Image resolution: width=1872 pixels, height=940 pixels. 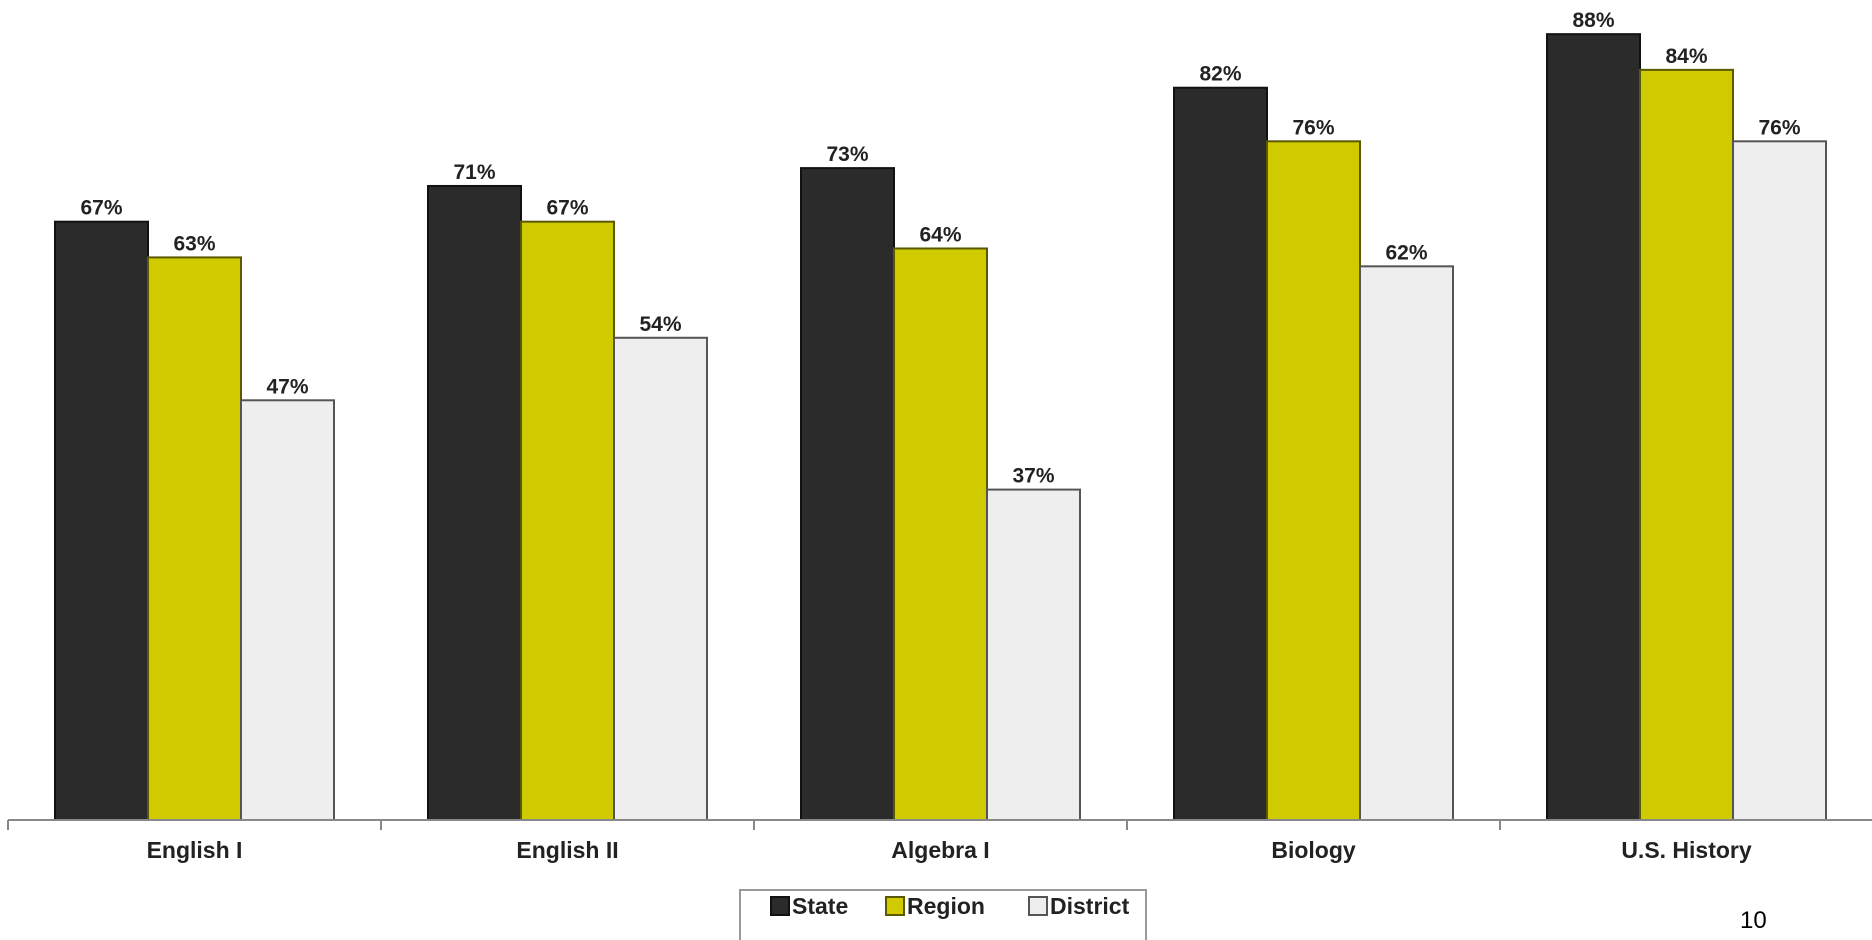 I want to click on data-label-state-3: 82%, so click(x=1220, y=74).